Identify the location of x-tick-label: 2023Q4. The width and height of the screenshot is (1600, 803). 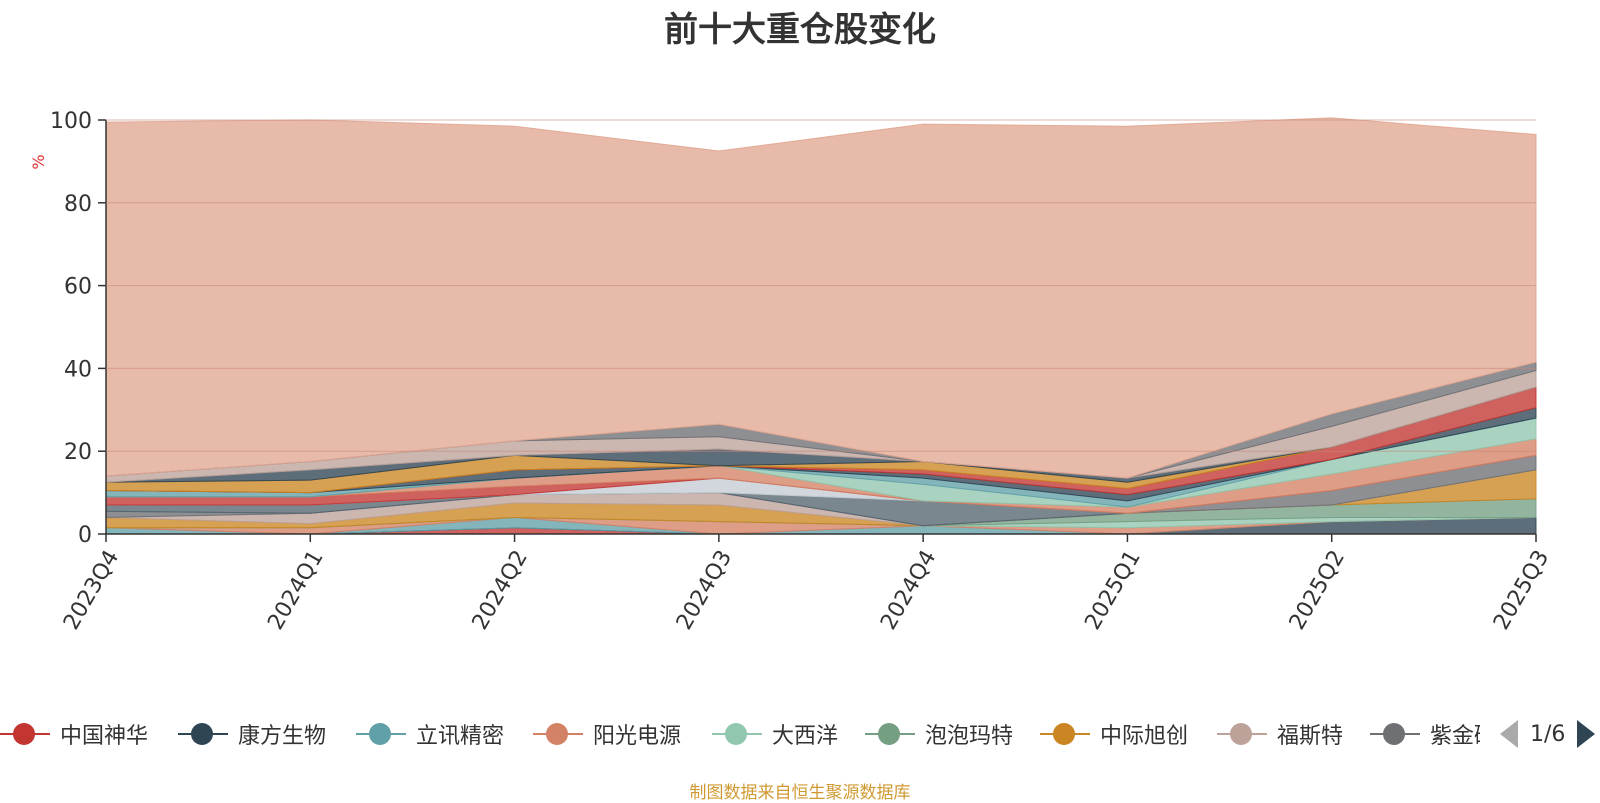
(91, 590).